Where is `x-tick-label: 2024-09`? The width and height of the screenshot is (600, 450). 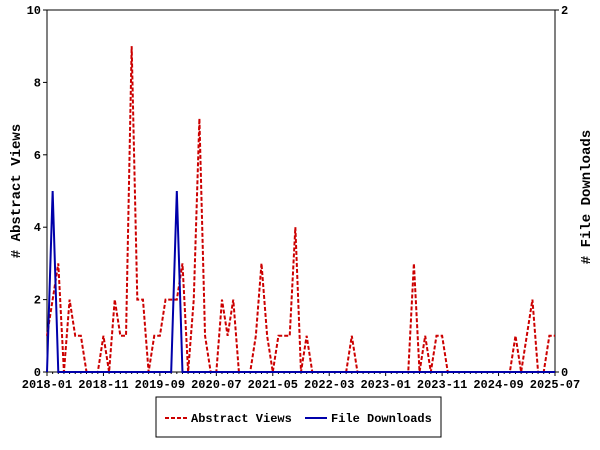
x-tick-label: 2024-09 is located at coordinates (498, 385).